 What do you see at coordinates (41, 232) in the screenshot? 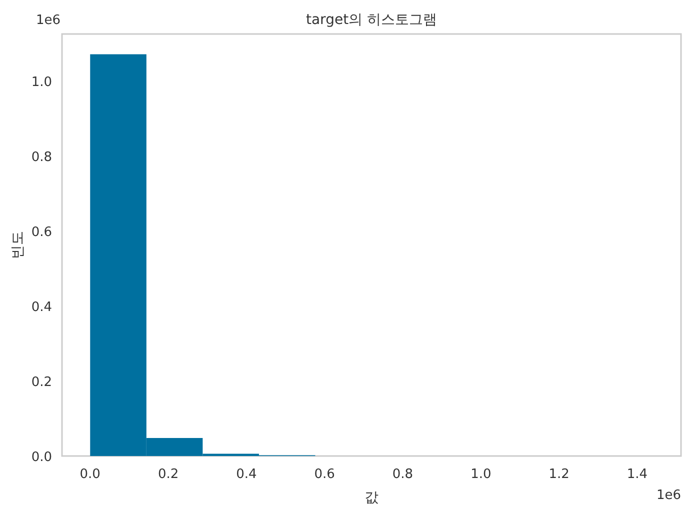
I see `y-tick-label: 0.6` at bounding box center [41, 232].